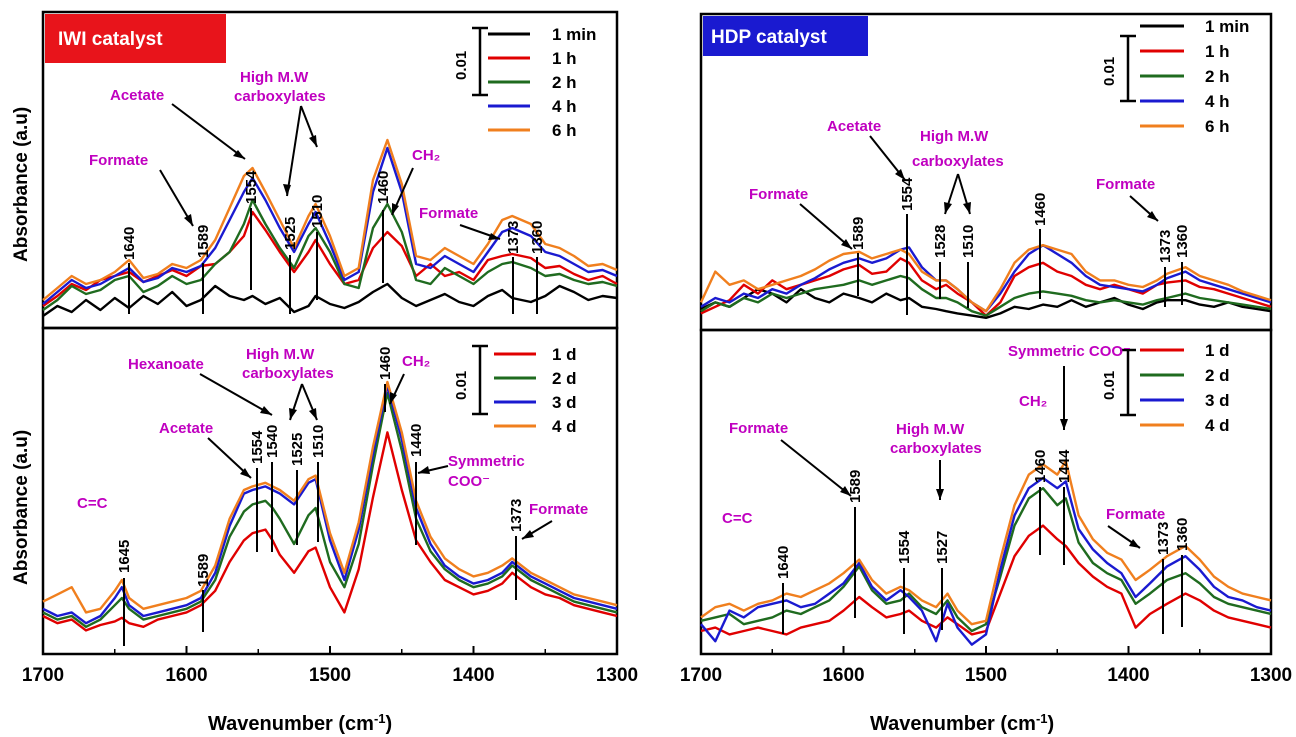  What do you see at coordinates (962, 723) in the screenshot?
I see `x-axis-title-right: Wavenumber (cm-1)` at bounding box center [962, 723].